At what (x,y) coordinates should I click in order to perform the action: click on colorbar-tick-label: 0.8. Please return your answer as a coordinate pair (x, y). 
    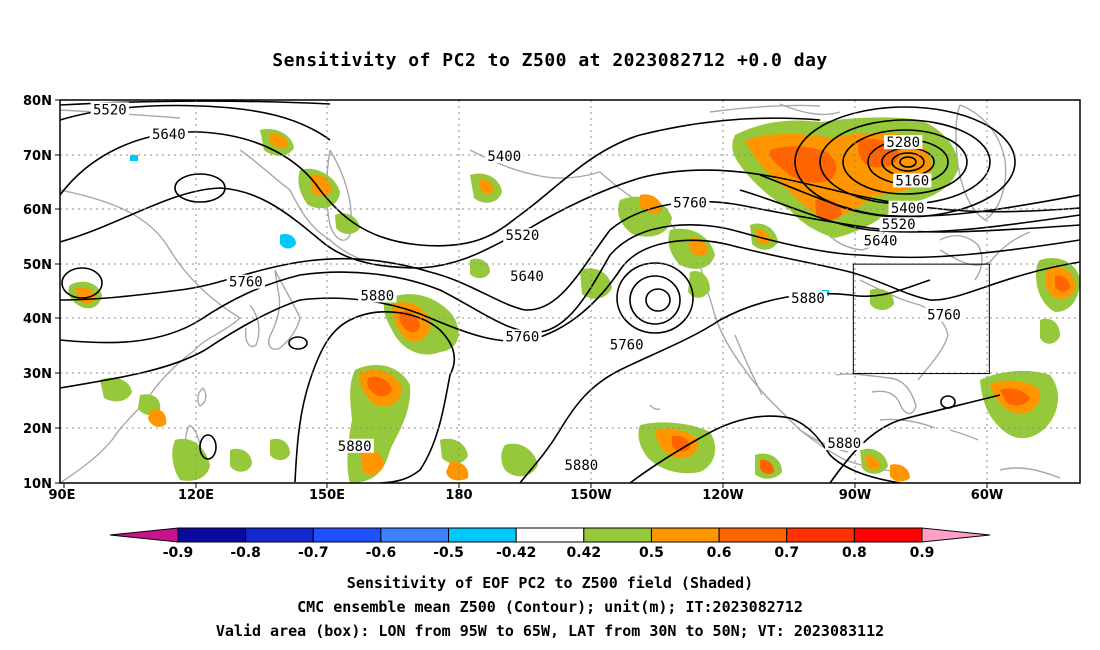
    Looking at the image, I should click on (854, 553).